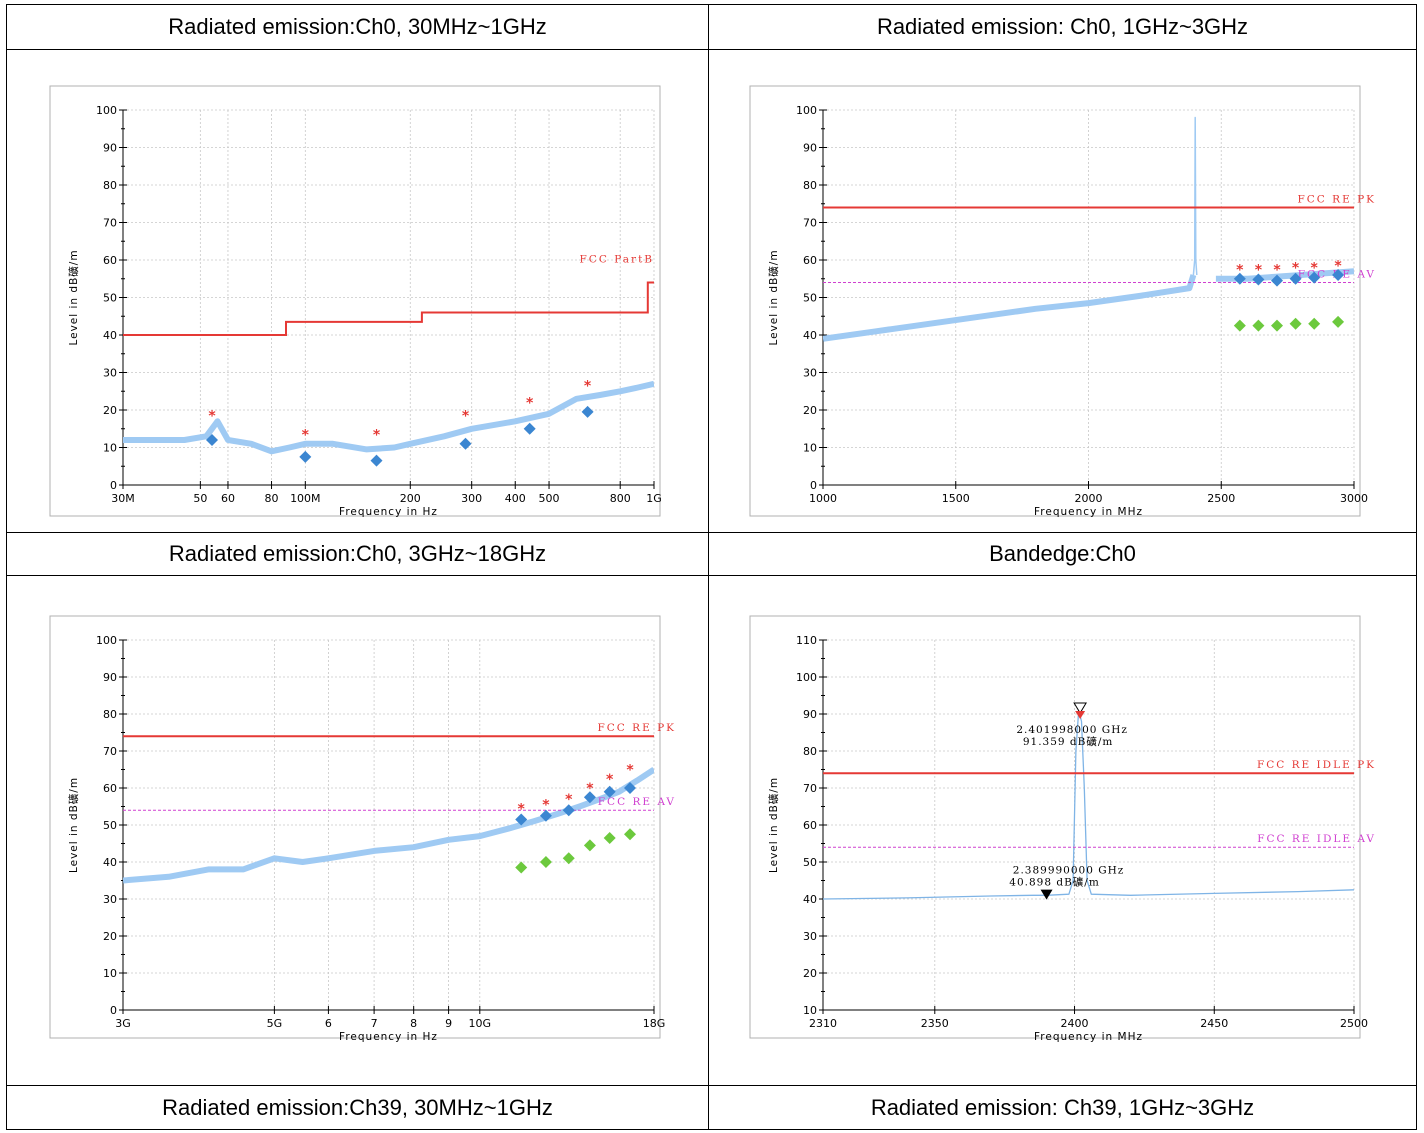 This screenshot has height=1133, width=1424. I want to click on x-tick-label: 100M, so click(305, 498).